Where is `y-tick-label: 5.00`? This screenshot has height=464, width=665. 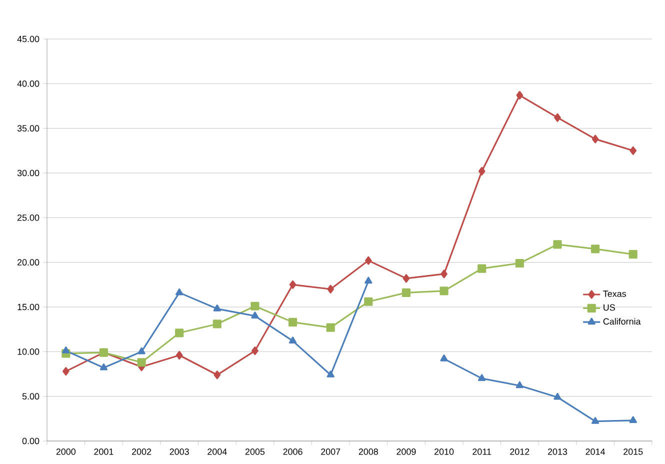 y-tick-label: 5.00 is located at coordinates (31, 396).